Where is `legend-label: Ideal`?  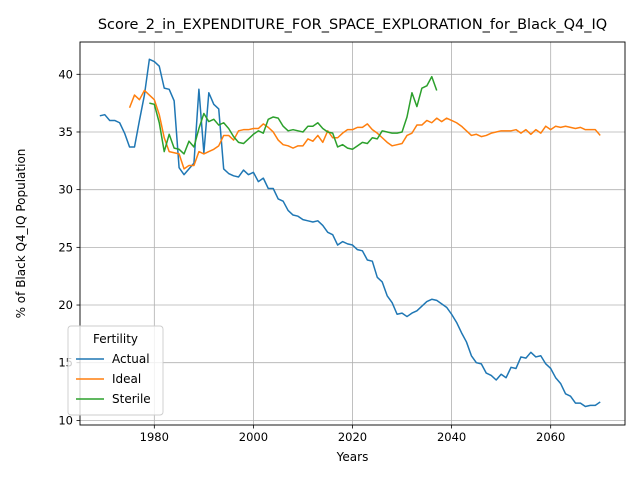
legend-label: Ideal is located at coordinates (126, 379).